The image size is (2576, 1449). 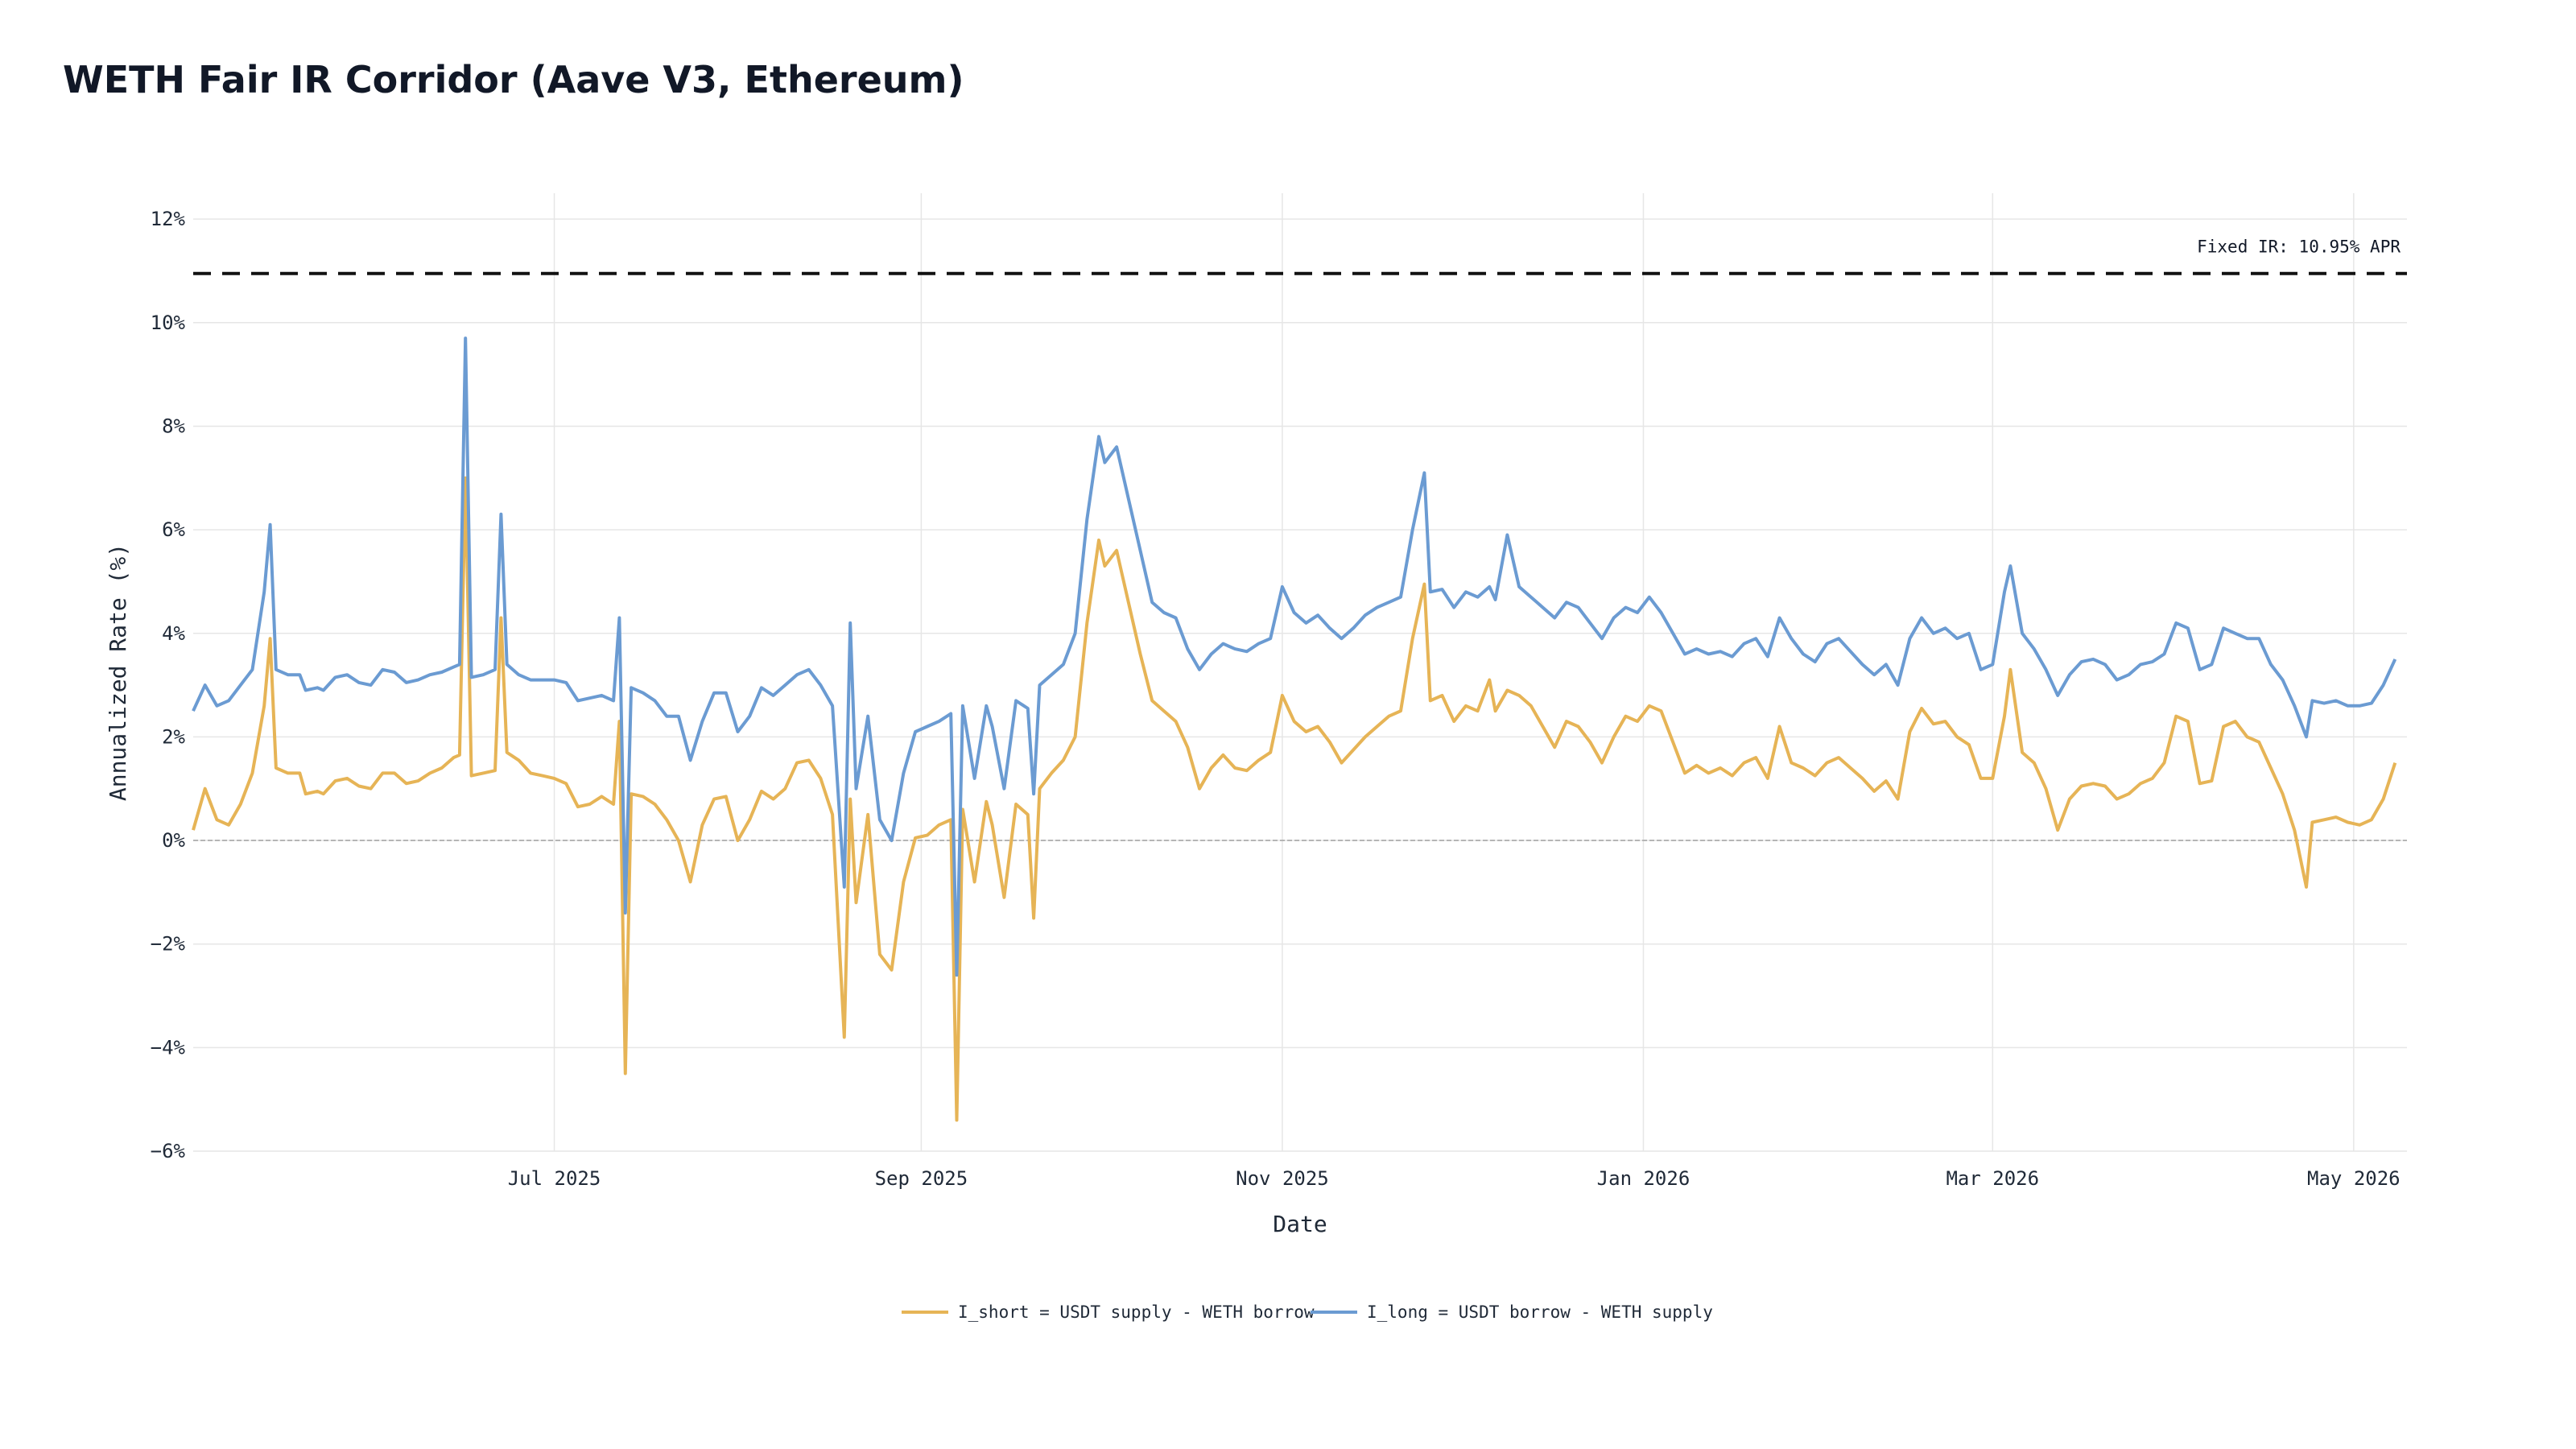 What do you see at coordinates (173, 426) in the screenshot?
I see `y-tick-label: 8%` at bounding box center [173, 426].